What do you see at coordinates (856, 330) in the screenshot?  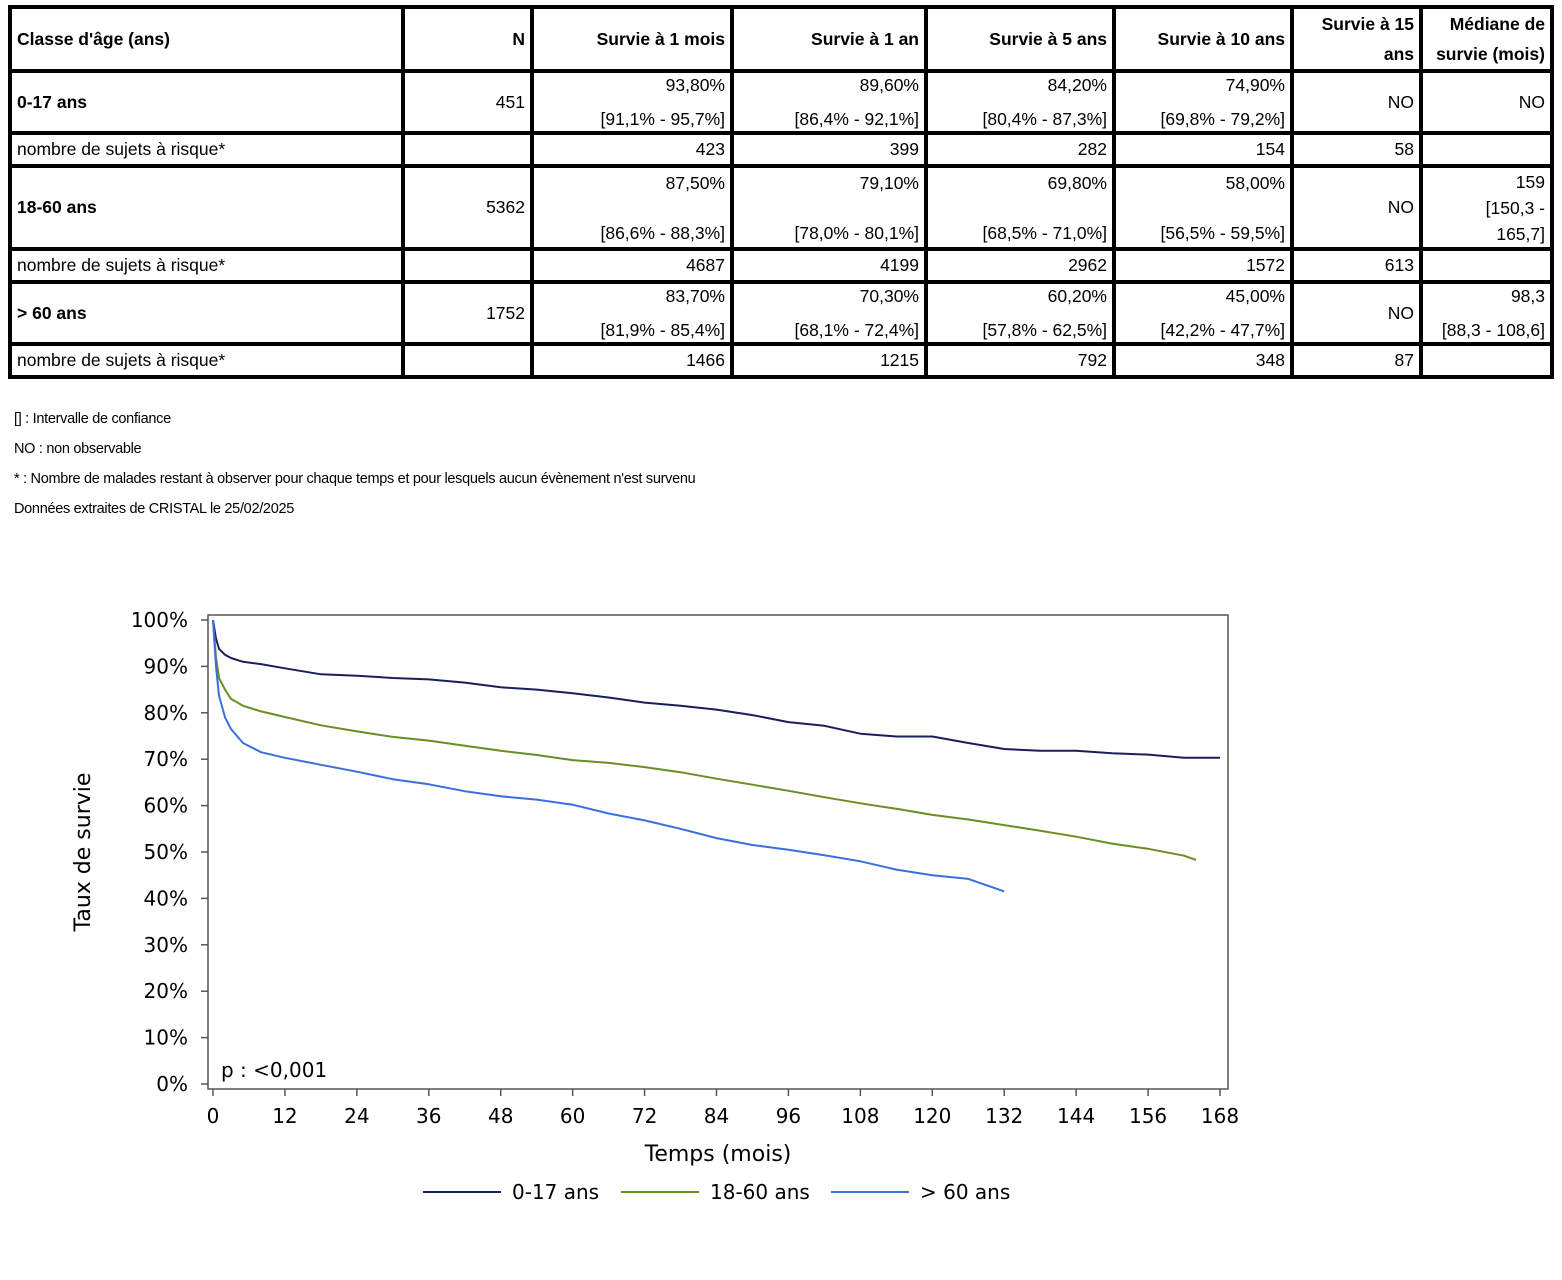 I see `confidence-interval: [68,1% - 72,4%]` at bounding box center [856, 330].